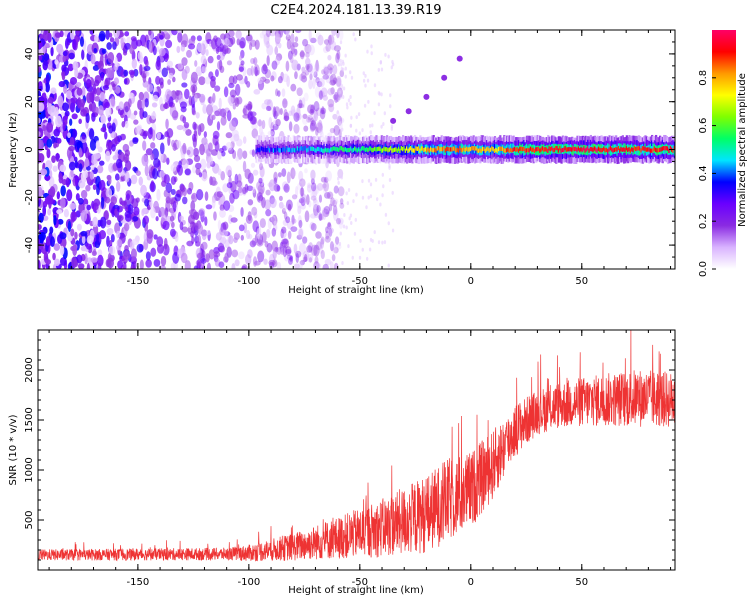  Describe the element at coordinates (249, 281) in the screenshot. I see `x-tick-label: -100` at that location.